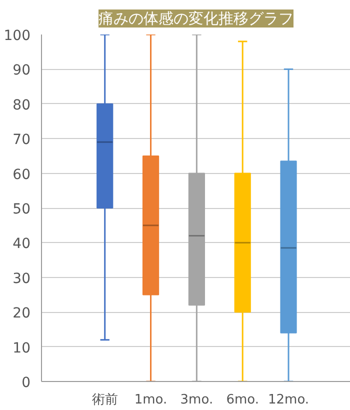 The image size is (350, 410). Describe the element at coordinates (21, 278) in the screenshot. I see `y-tick-label: 30` at that location.